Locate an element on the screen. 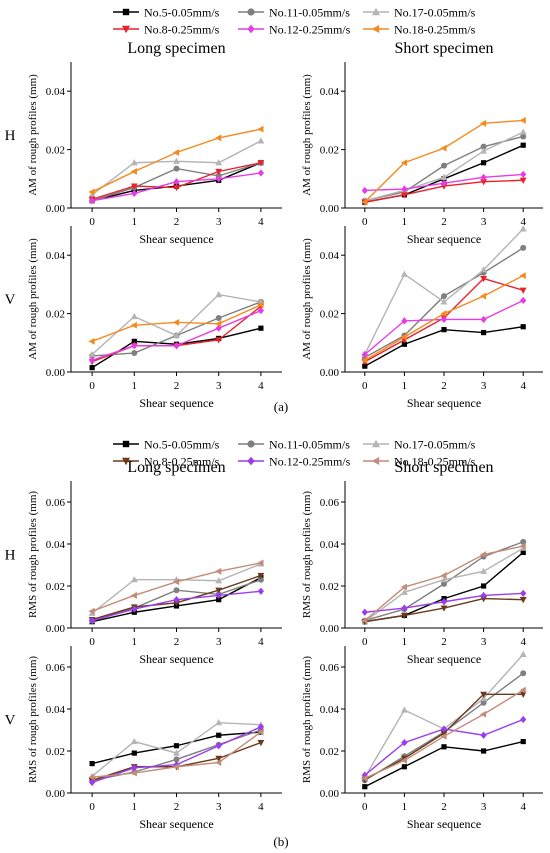  x-tick-label: 0 is located at coordinates (92, 222).